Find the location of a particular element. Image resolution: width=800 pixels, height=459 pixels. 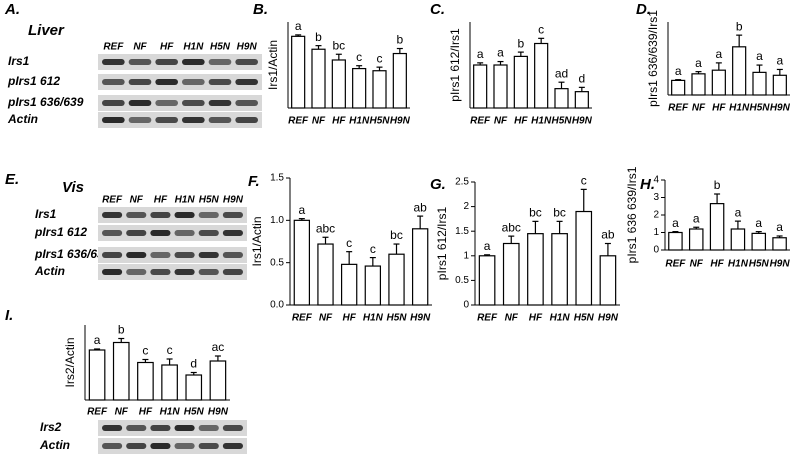

y-tick-label: 0.0 is located at coordinates (277, 305).